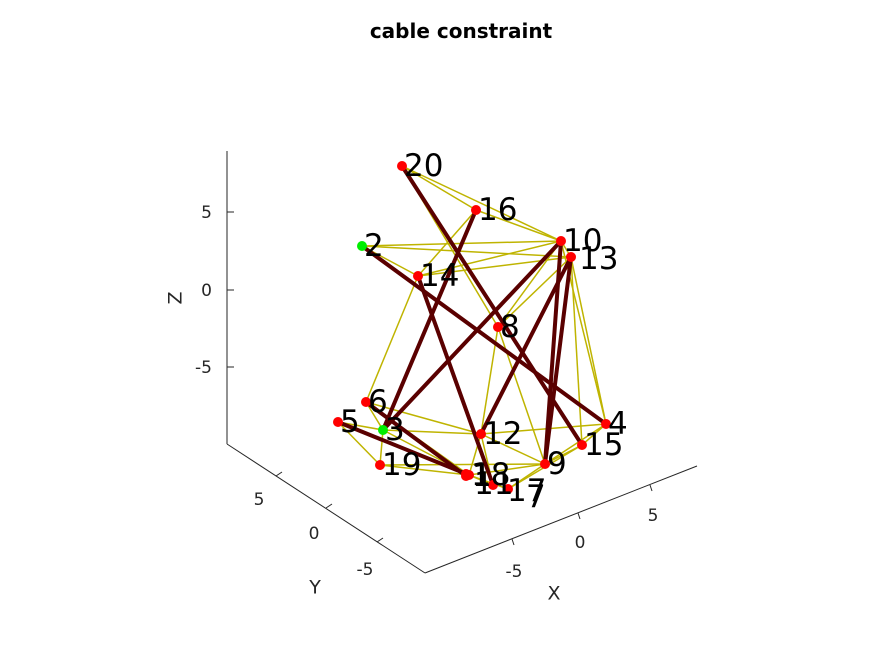 This screenshot has width=891, height=645. What do you see at coordinates (557, 464) in the screenshot?
I see `node-label: 9` at bounding box center [557, 464].